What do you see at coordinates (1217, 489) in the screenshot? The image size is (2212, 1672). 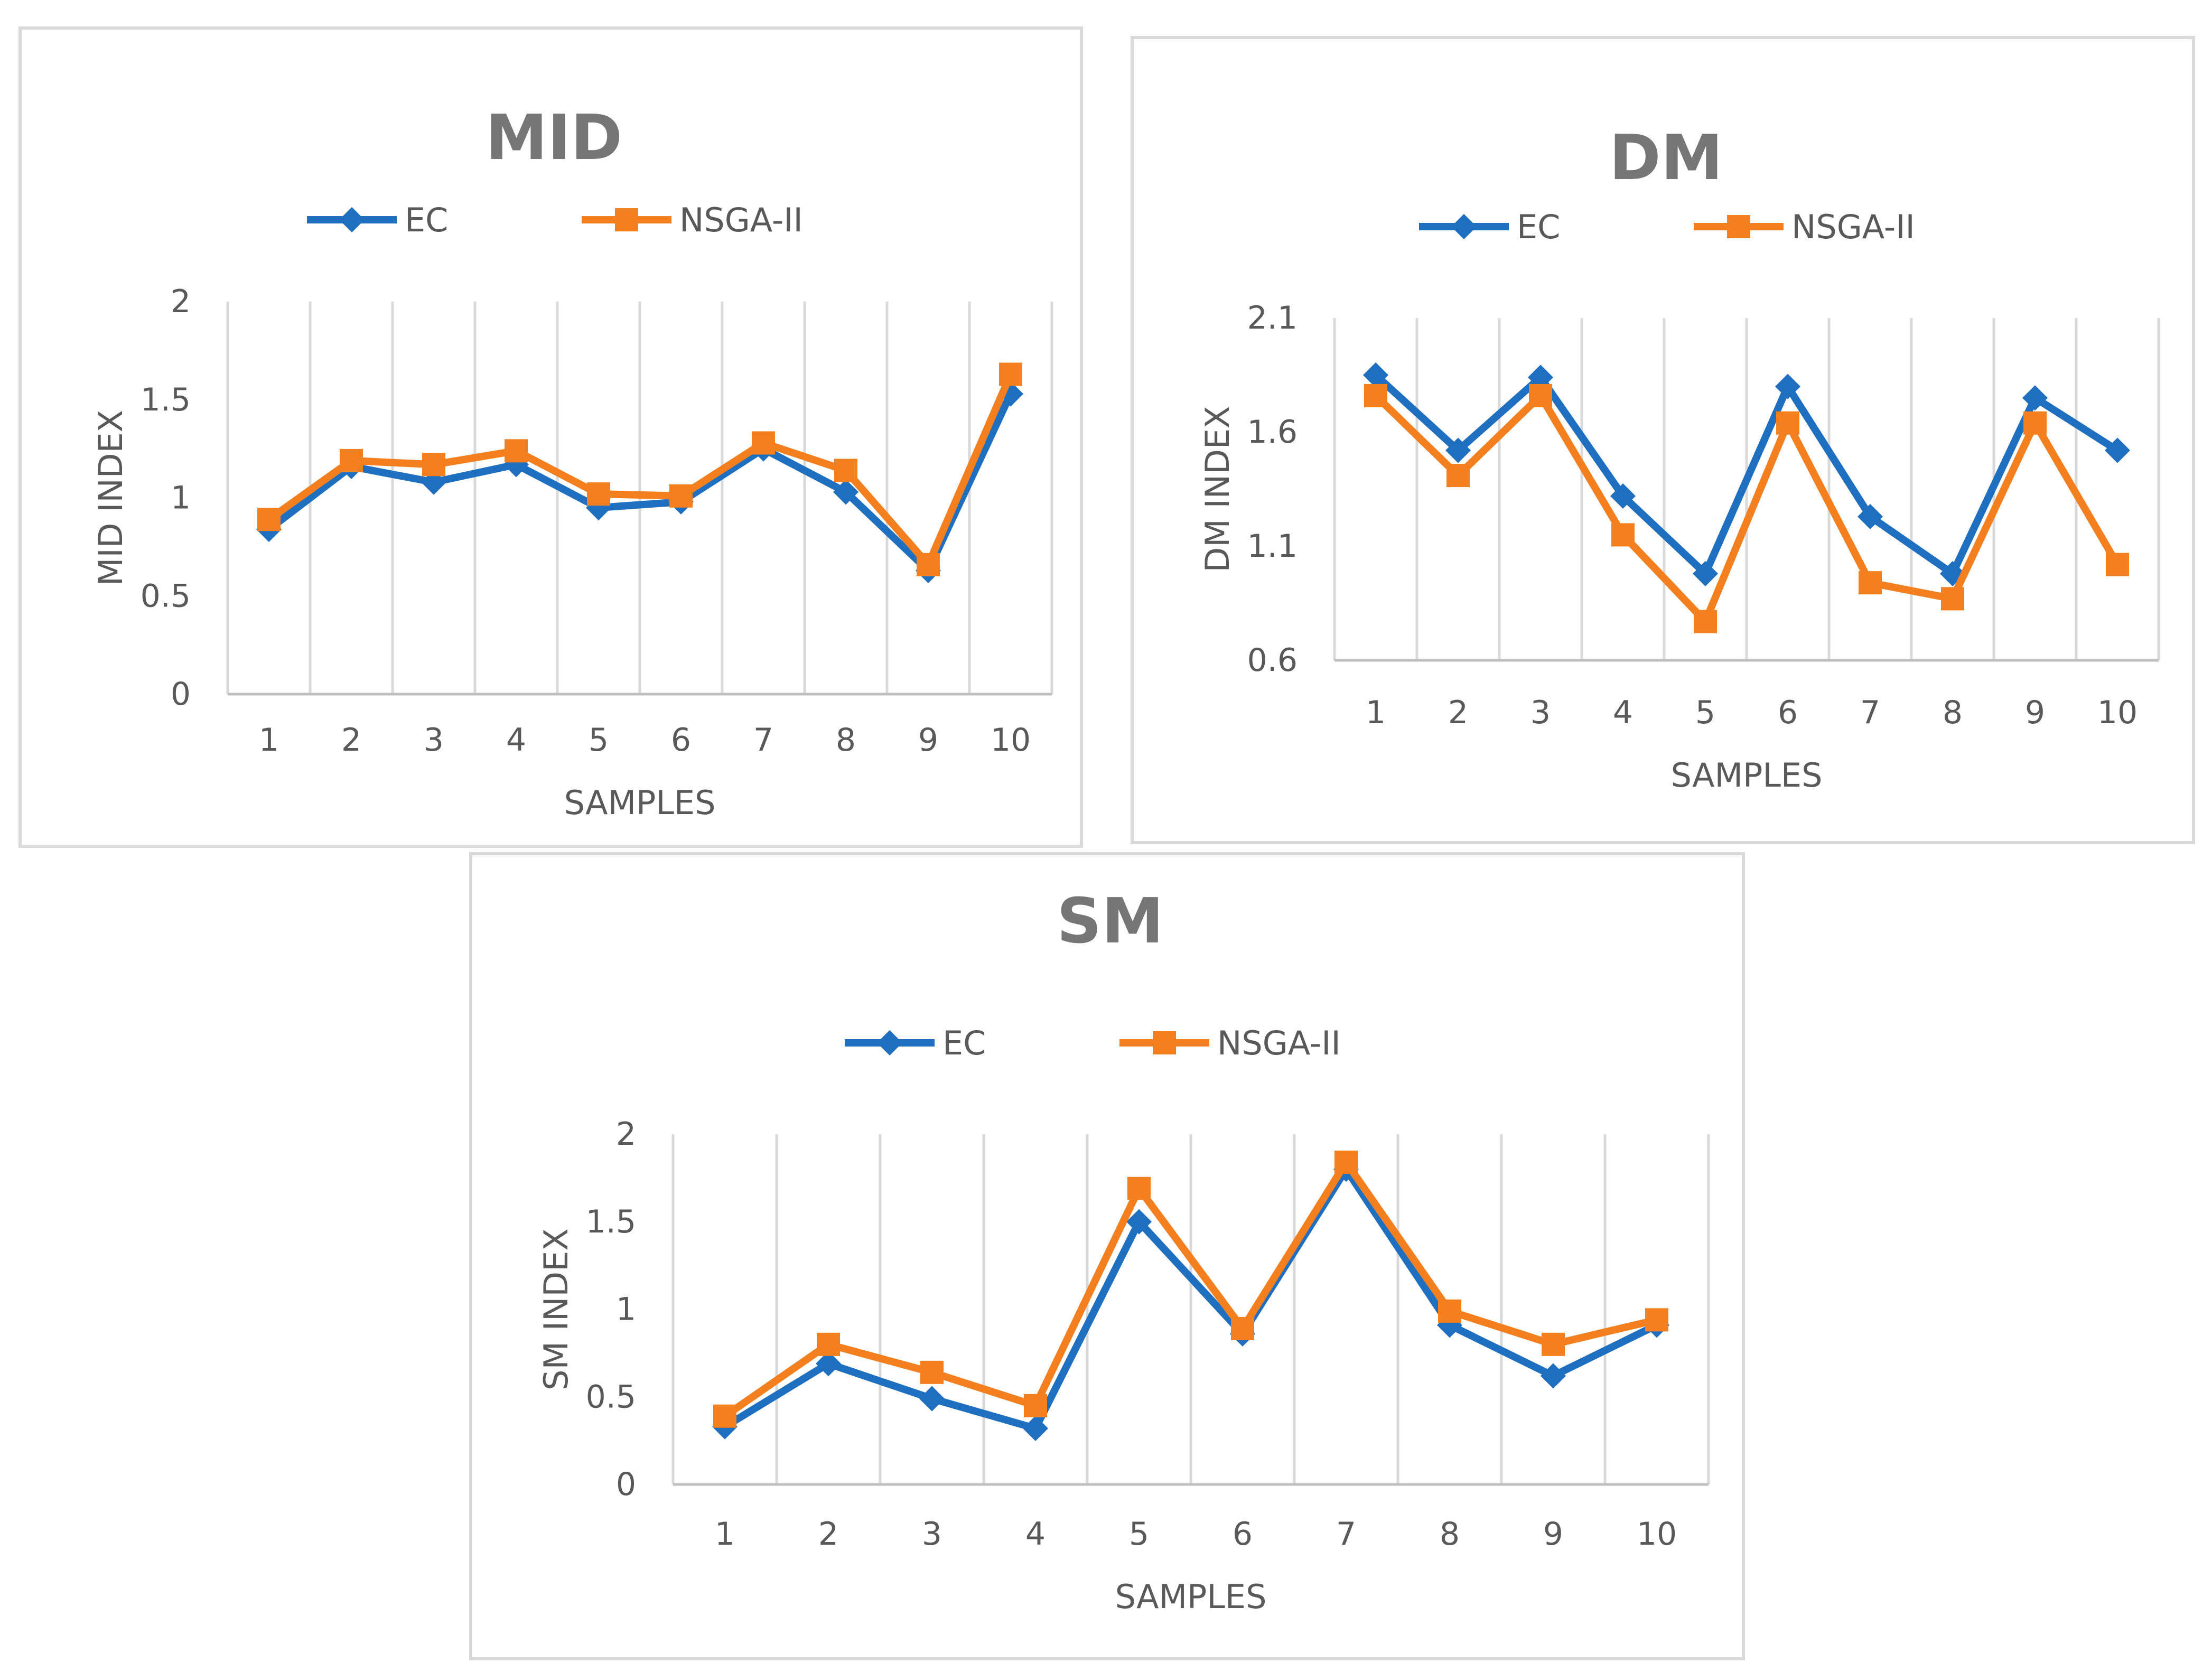 I see `y-axis-label: DM INDEX` at bounding box center [1217, 489].